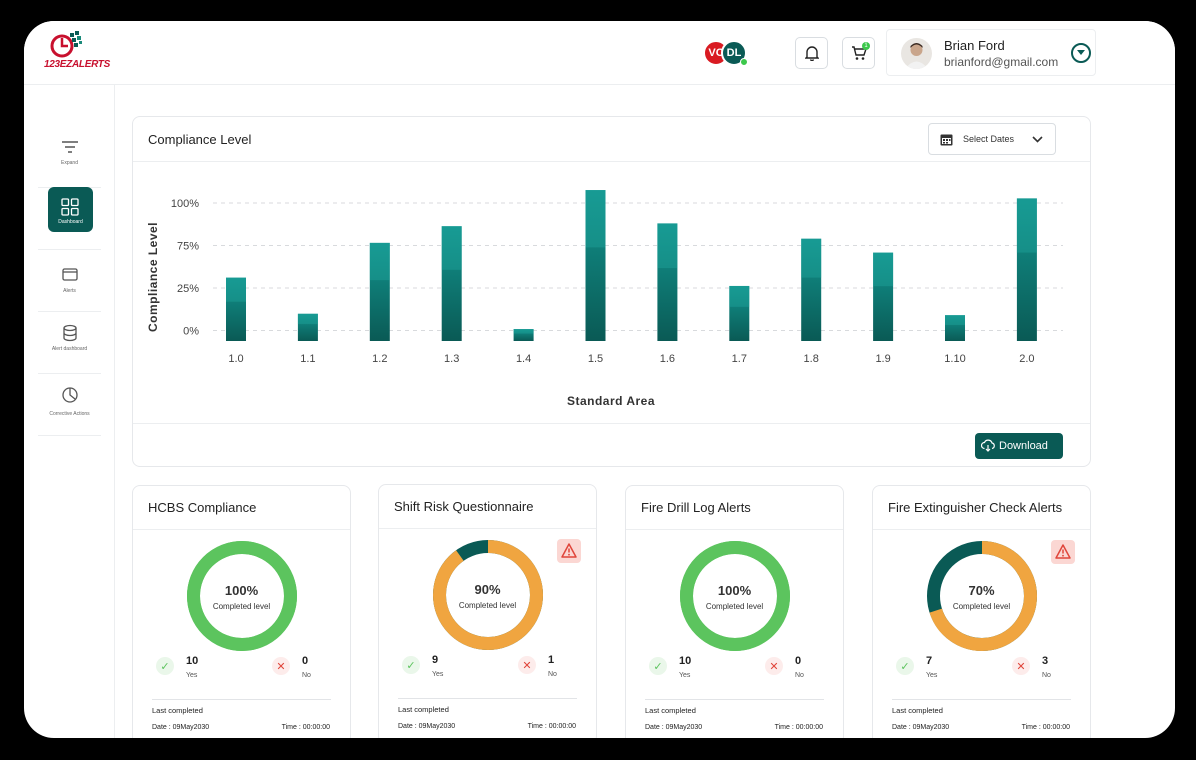 The height and width of the screenshot is (760, 1196). What do you see at coordinates (954, 359) in the screenshot?
I see `x-tick-label: 1.10` at bounding box center [954, 359].